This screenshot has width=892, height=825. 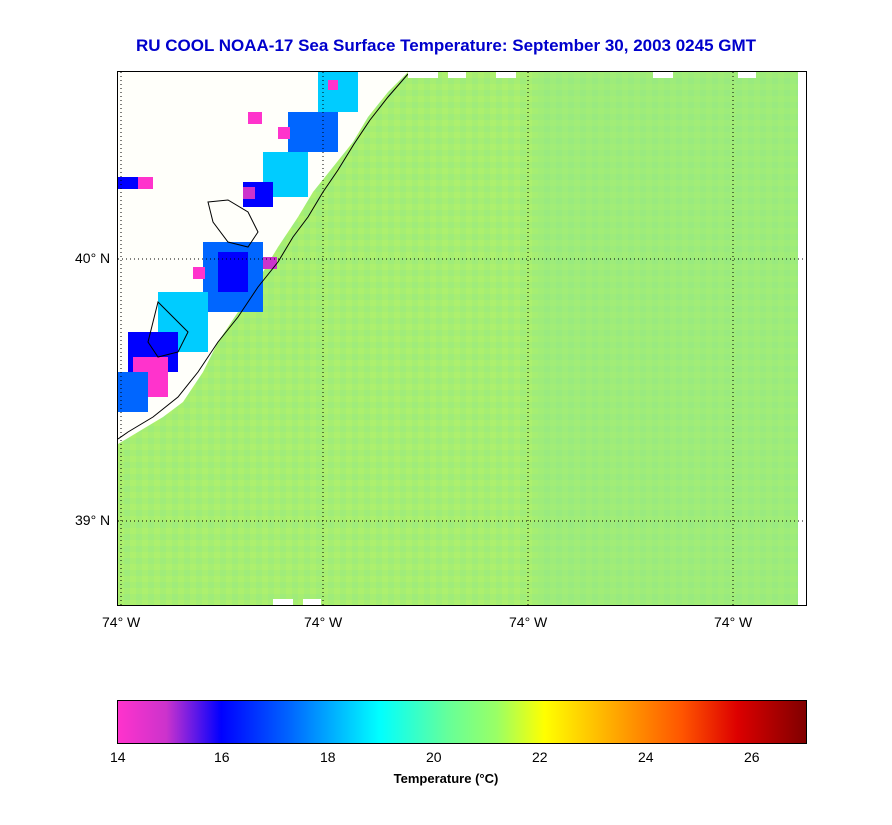 What do you see at coordinates (646, 757) in the screenshot?
I see `colorbar-tick-24: 24` at bounding box center [646, 757].